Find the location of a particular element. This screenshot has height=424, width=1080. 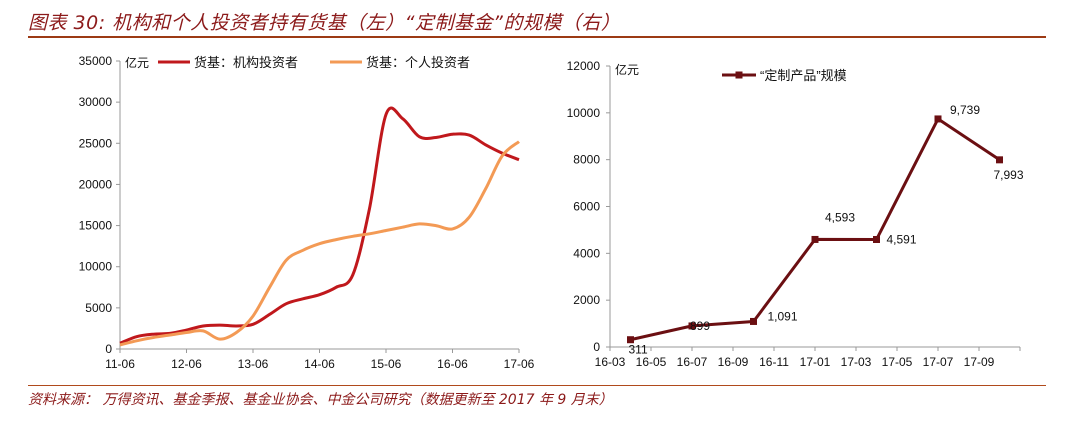

x-tick-label: 17-09 is located at coordinates (979, 362).